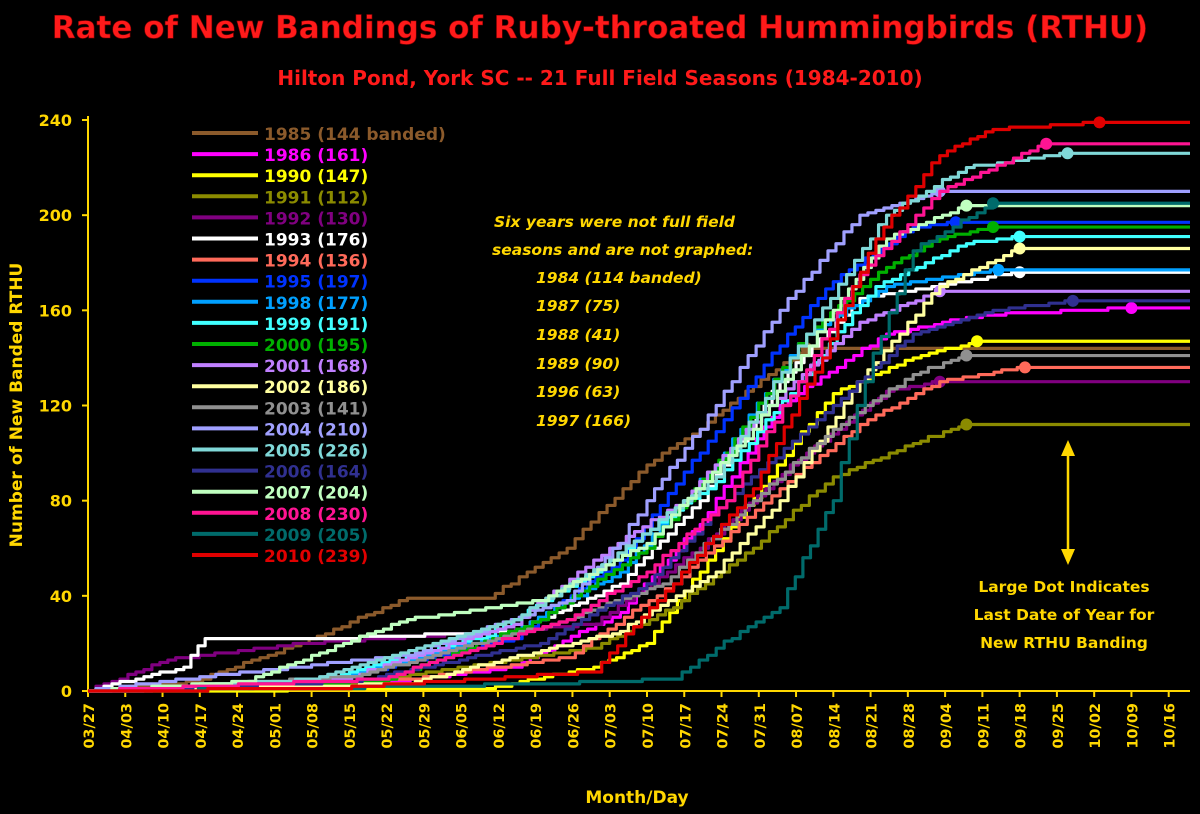  Describe the element at coordinates (425, 726) in the screenshot. I see `x-tick-label: 05/29` at that location.